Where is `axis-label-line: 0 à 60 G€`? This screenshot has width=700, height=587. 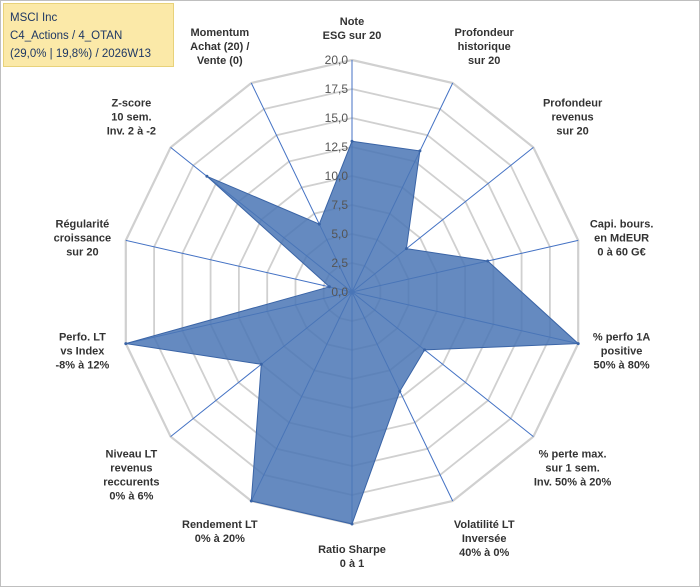
axis-label-line: 0 à 60 G€ is located at coordinates (621, 253).